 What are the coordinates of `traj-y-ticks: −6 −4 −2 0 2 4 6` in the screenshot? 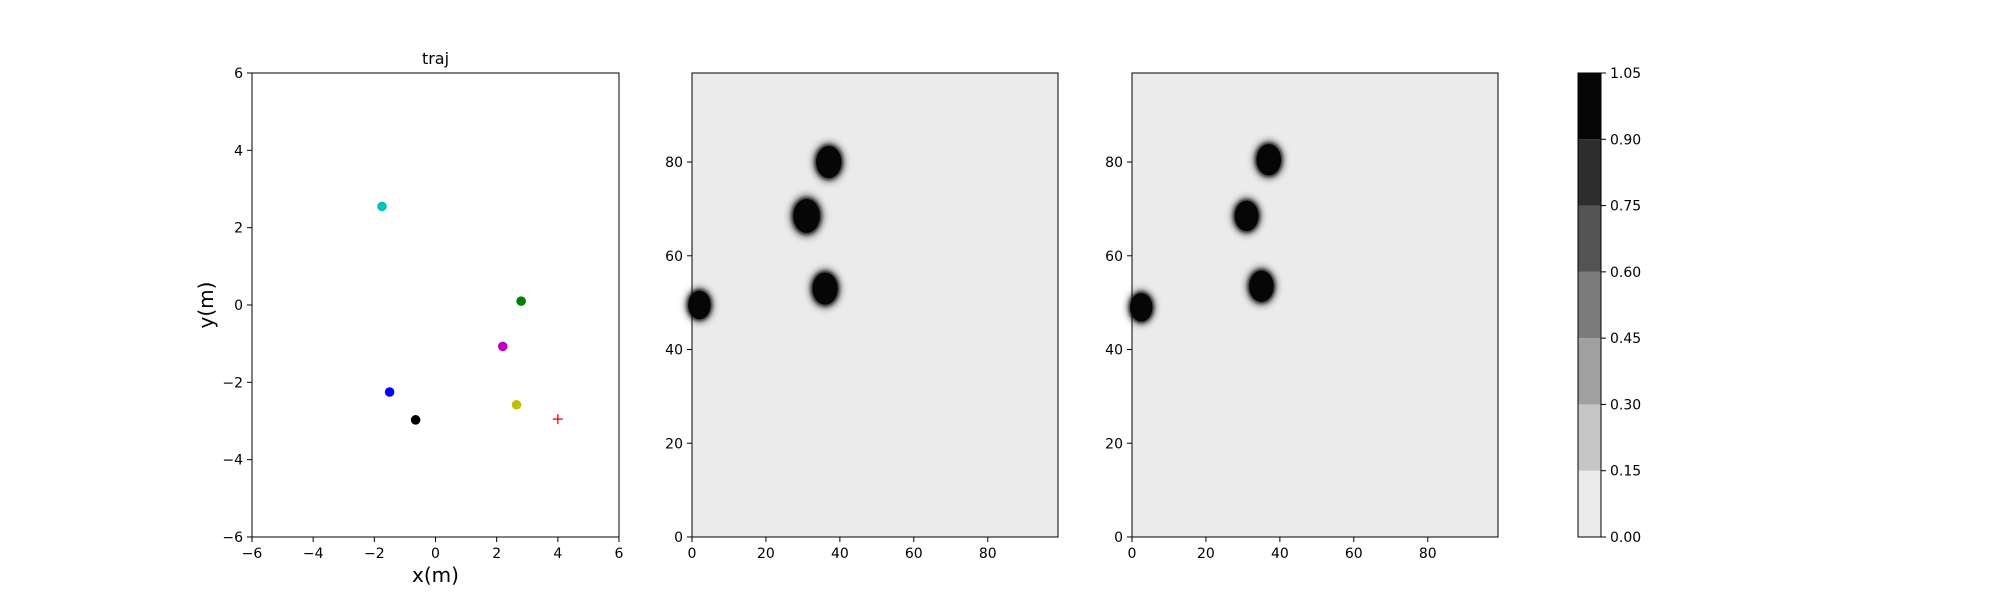 It's located at (237, 306).